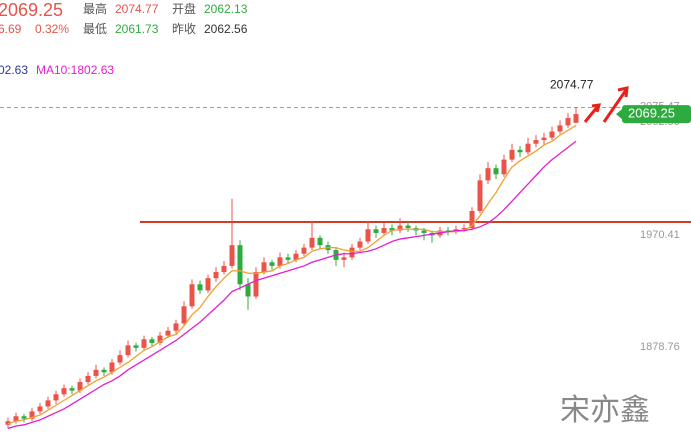 The height and width of the screenshot is (433, 691). I want to click on high-annotation: 2074.77, so click(572, 85).